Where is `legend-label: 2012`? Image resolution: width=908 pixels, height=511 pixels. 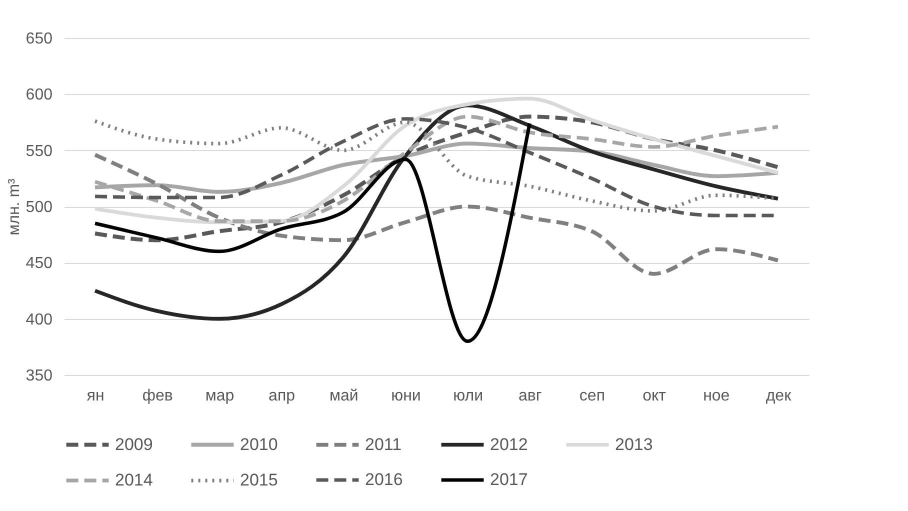 legend-label: 2012 is located at coordinates (509, 444).